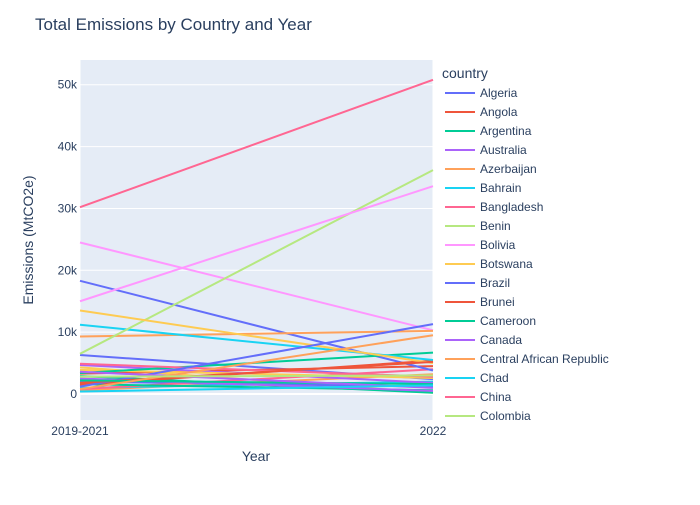 The width and height of the screenshot is (700, 505). What do you see at coordinates (68, 270) in the screenshot?
I see `y-tick-label: 20k` at bounding box center [68, 270].